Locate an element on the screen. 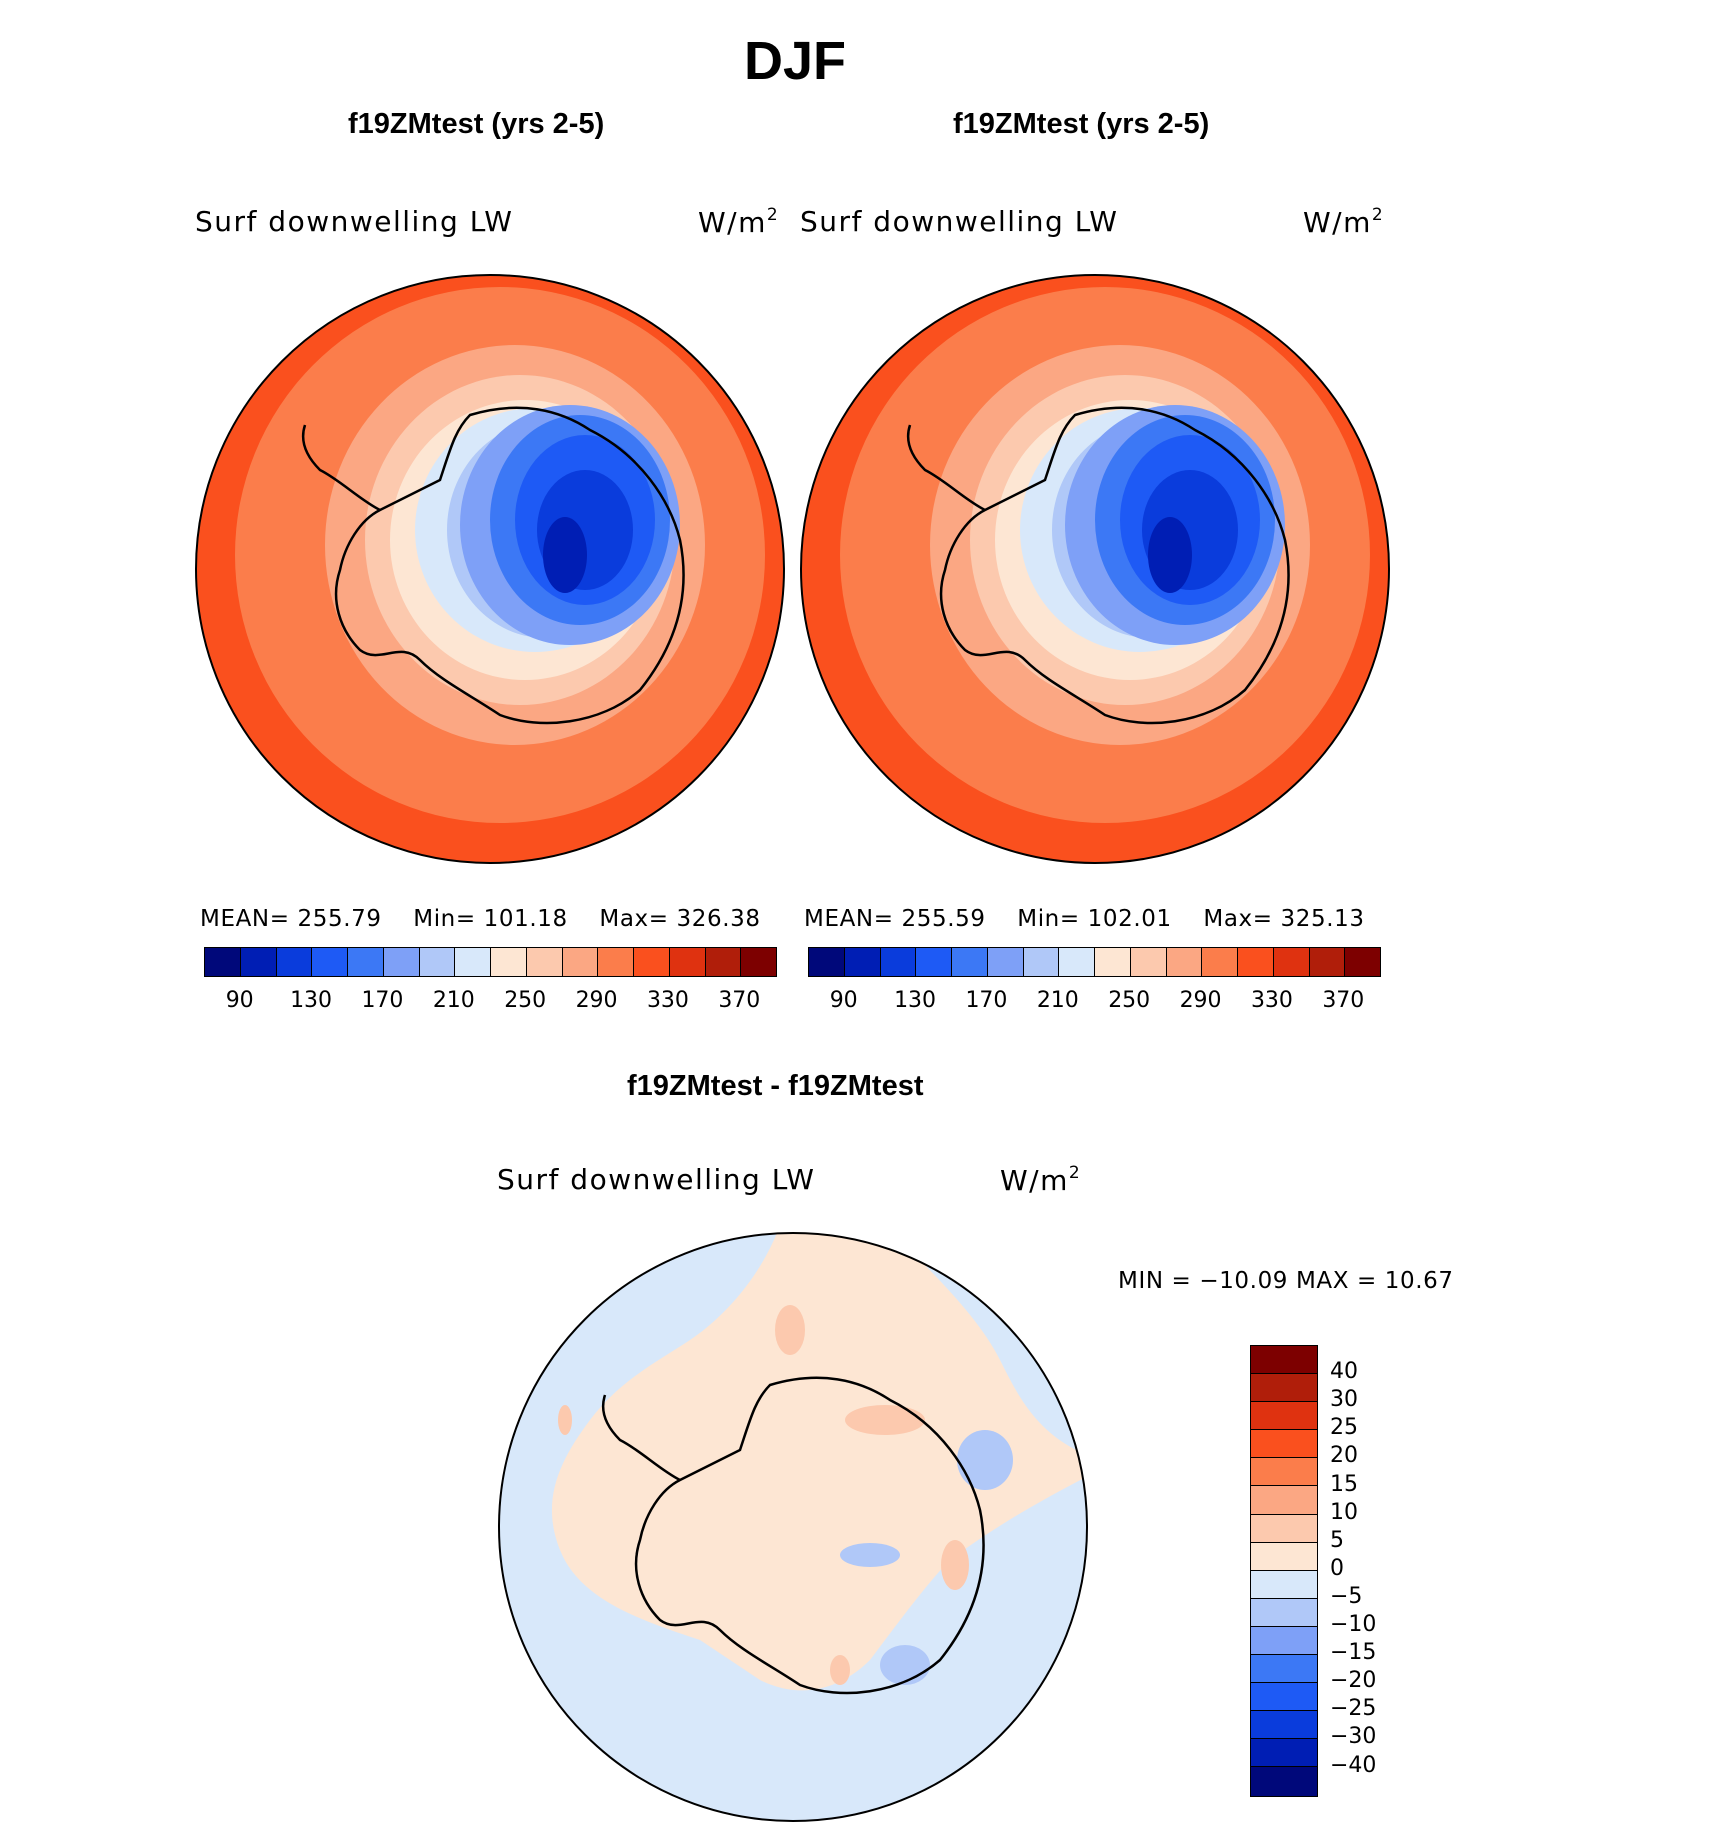 The image size is (1710, 1840). colorbar-tick-label: 0 is located at coordinates (1337, 1568).